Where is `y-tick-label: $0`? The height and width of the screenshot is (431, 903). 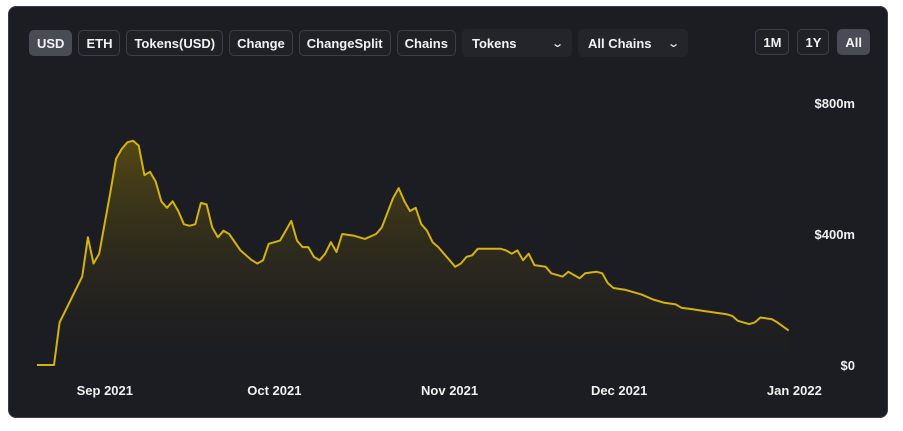
y-tick-label: $0 is located at coordinates (848, 365).